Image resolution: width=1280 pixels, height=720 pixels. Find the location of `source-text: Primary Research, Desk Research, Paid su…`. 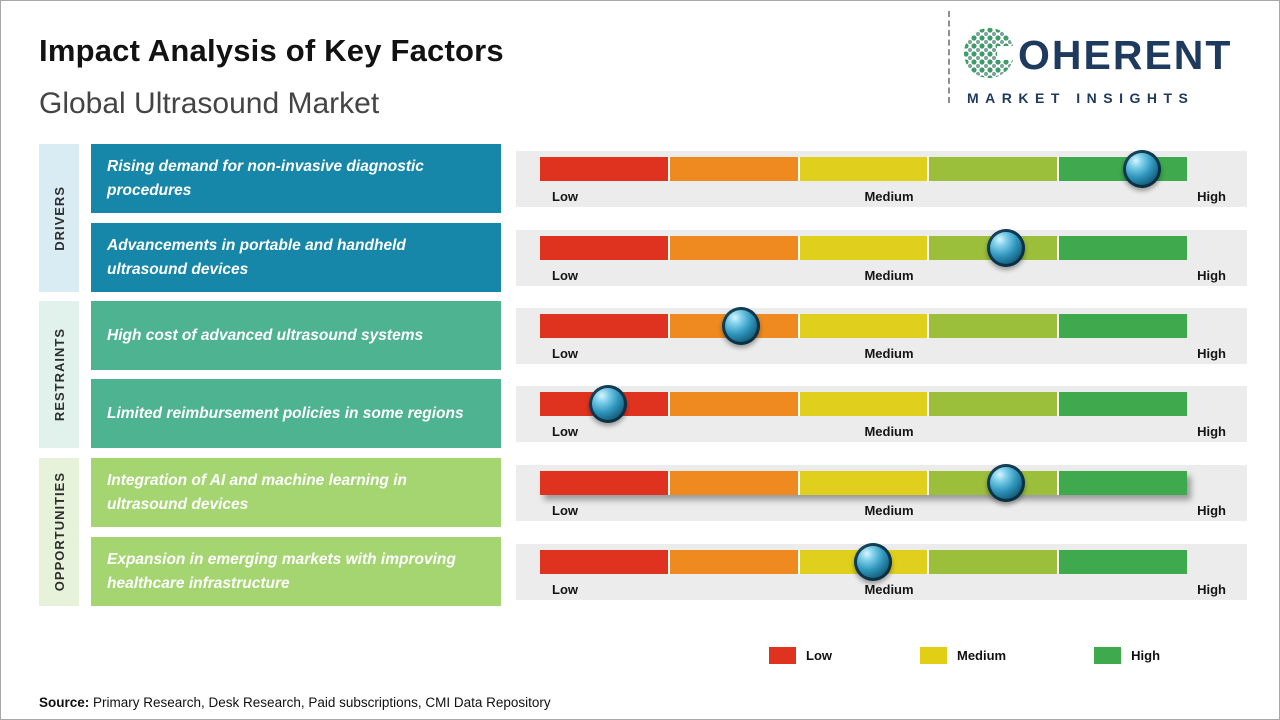

source-text: Primary Research, Desk Research, Paid su… is located at coordinates (320, 702).